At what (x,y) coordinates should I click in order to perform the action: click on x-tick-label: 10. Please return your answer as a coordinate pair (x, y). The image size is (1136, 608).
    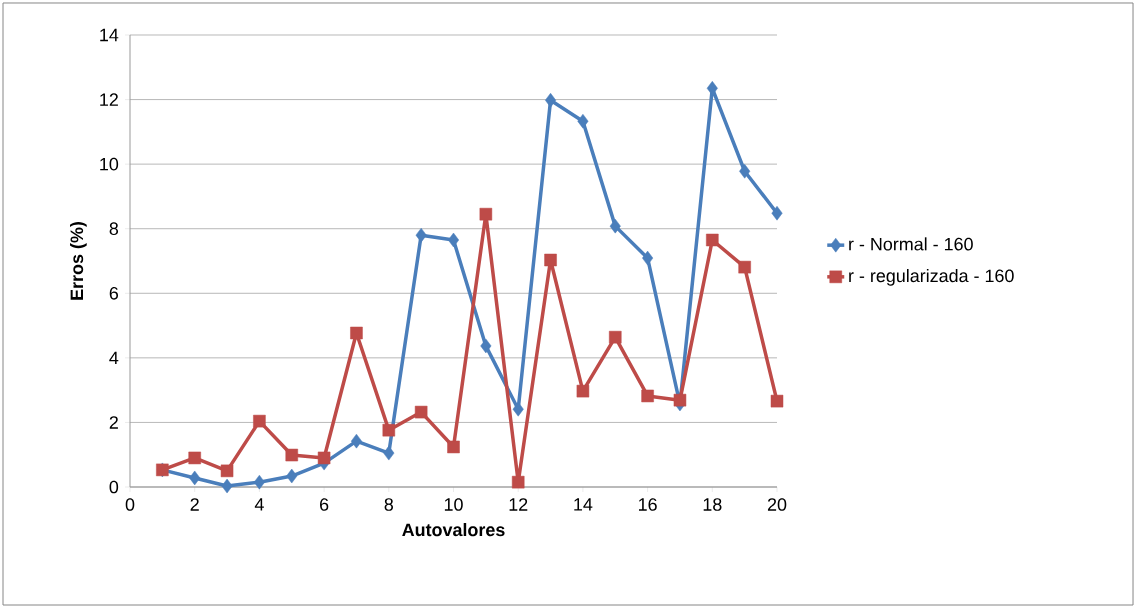
    Looking at the image, I should click on (453, 504).